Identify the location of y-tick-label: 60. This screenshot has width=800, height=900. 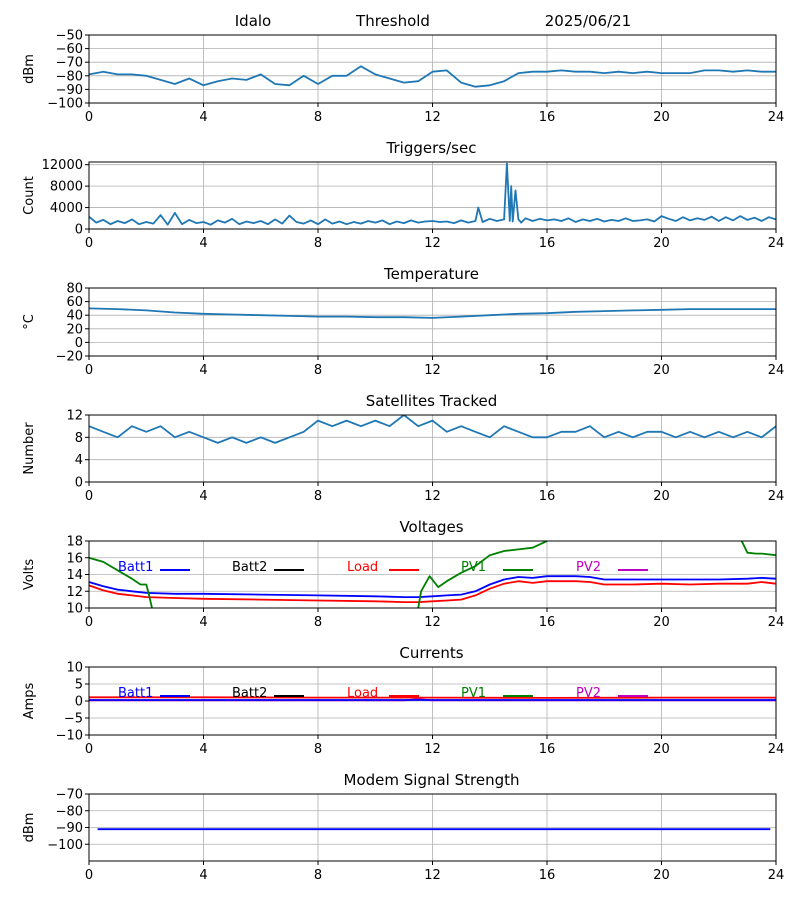
(74, 302).